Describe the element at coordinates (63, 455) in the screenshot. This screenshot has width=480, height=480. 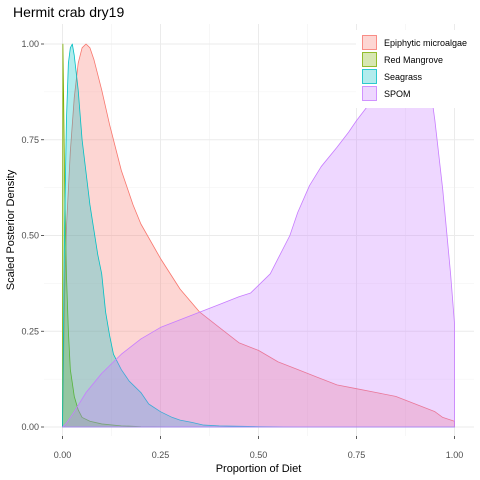
I see `x-tick-label: 0.00` at that location.